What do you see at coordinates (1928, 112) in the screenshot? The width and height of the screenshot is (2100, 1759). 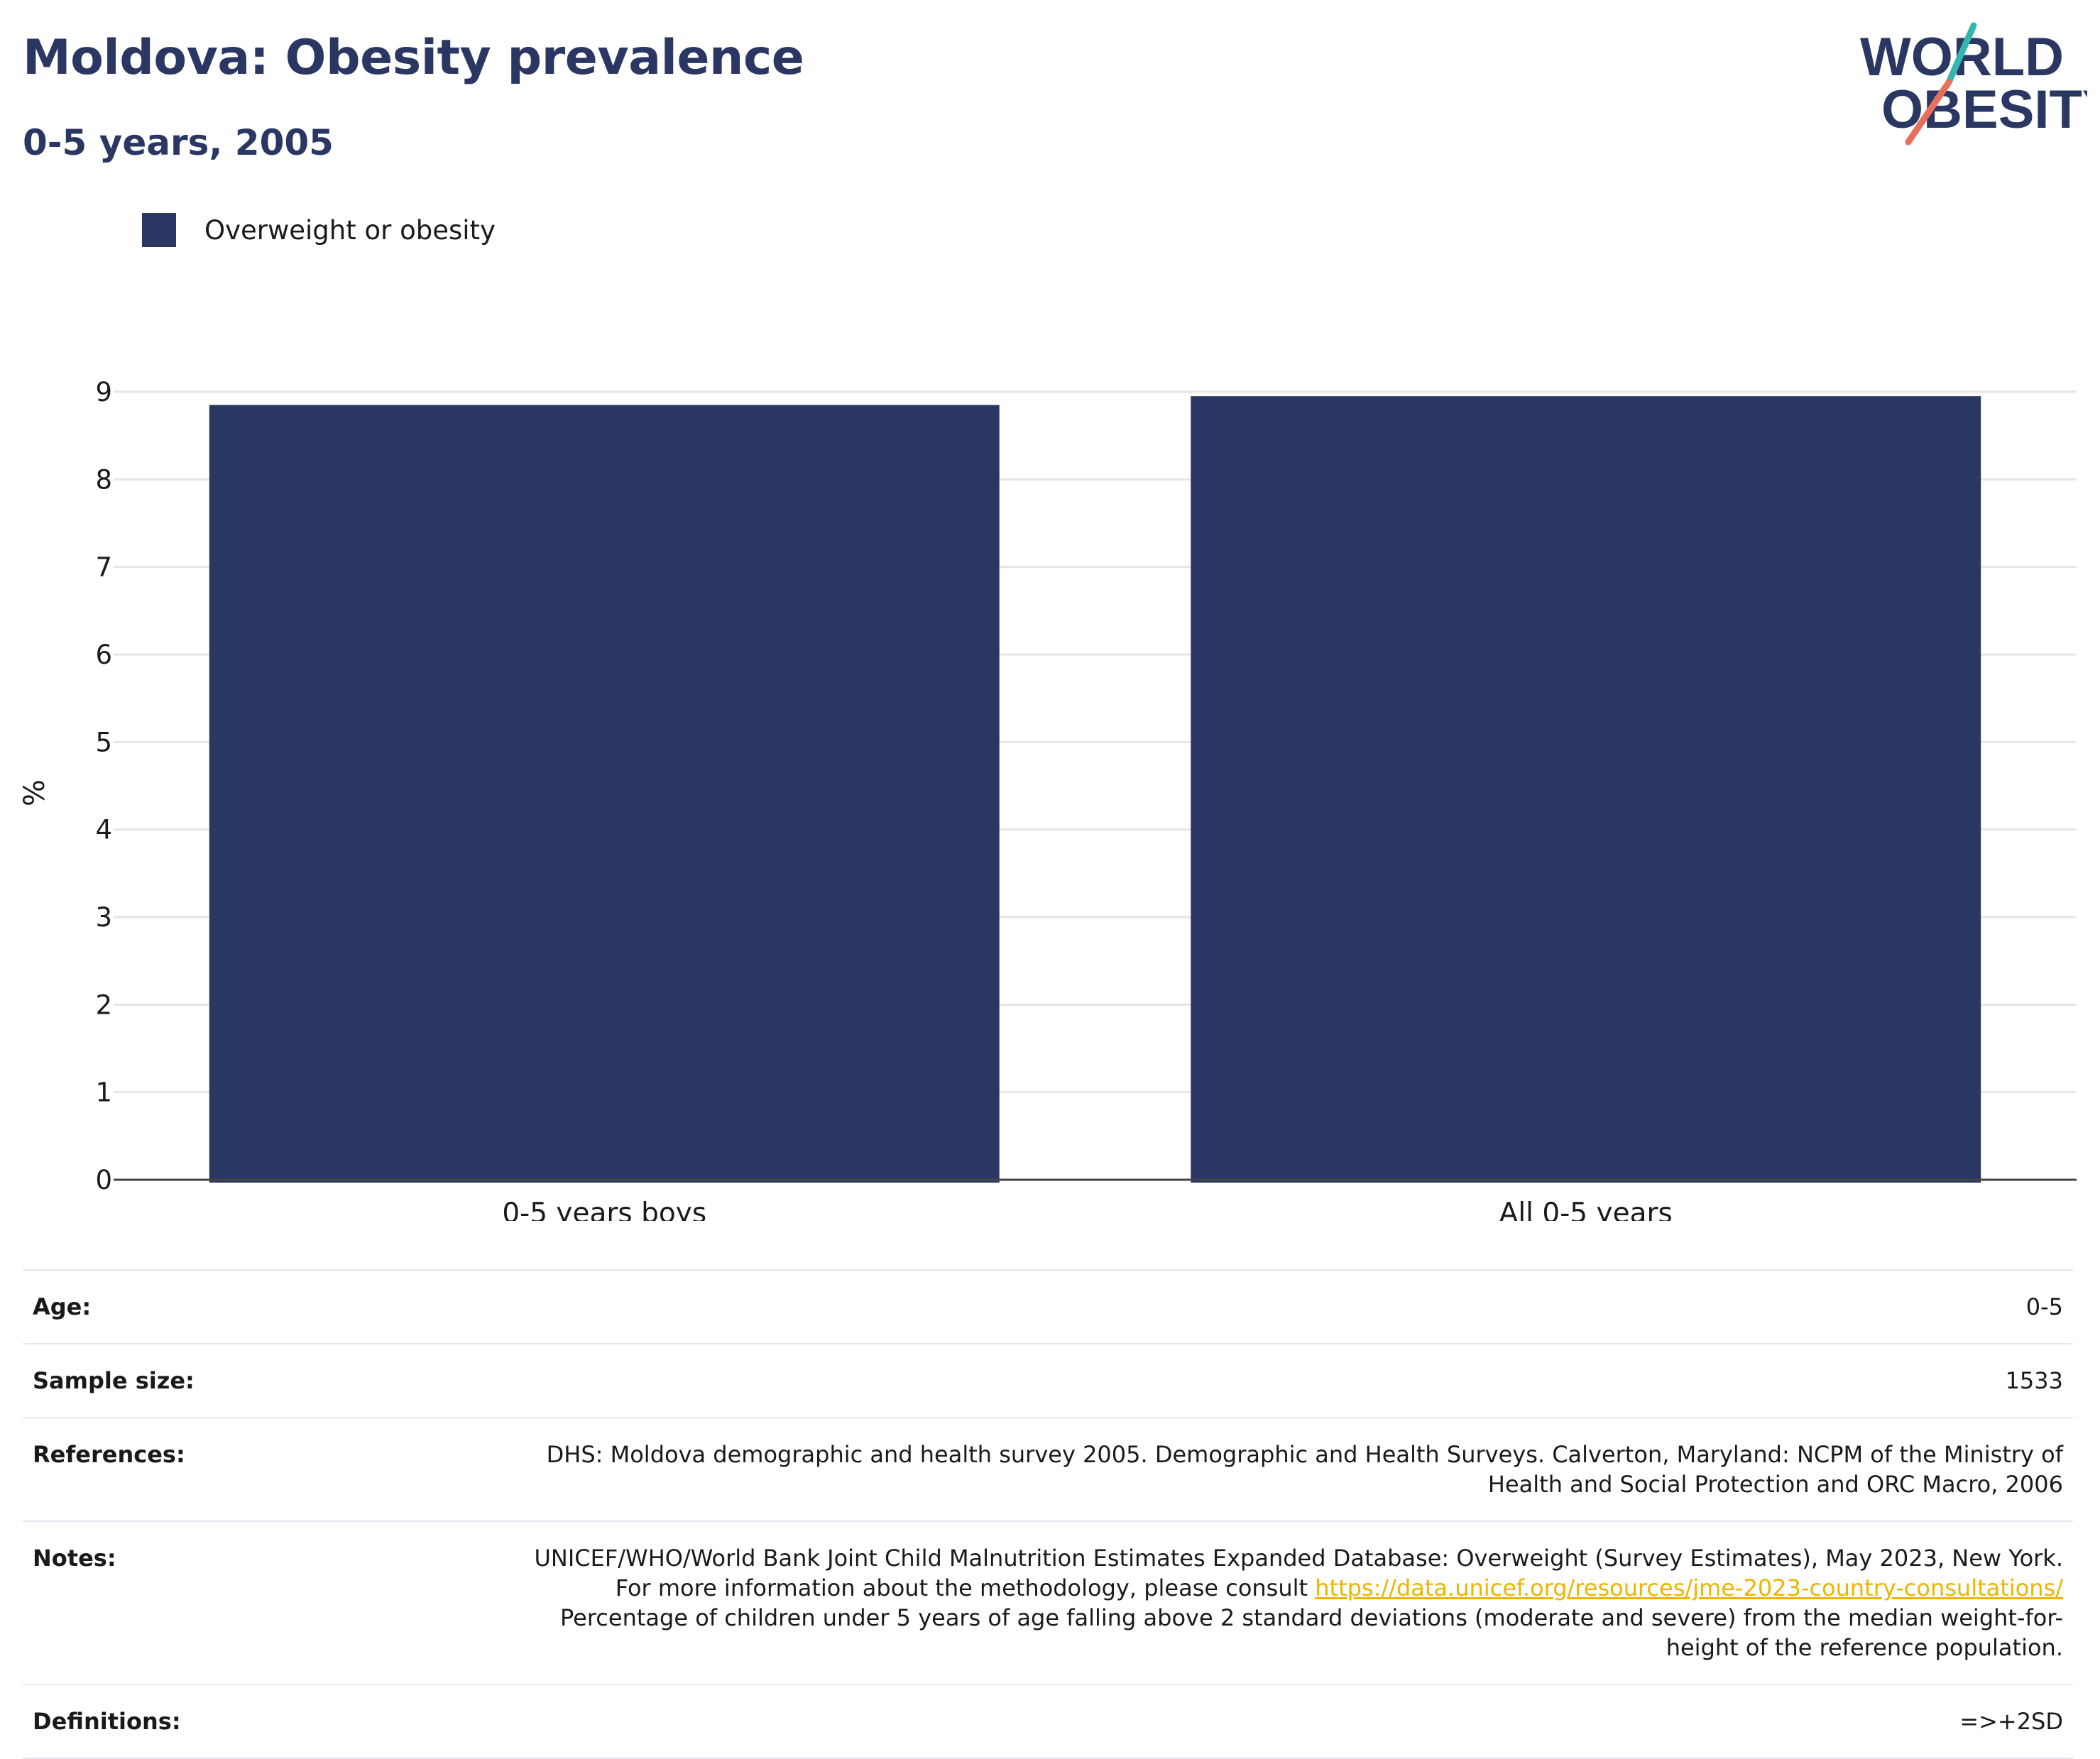 I see `logo-slash-coral` at bounding box center [1928, 112].